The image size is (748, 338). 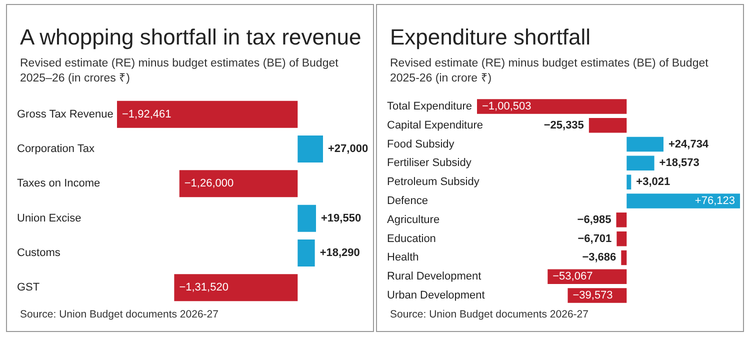 What do you see at coordinates (679, 163) in the screenshot?
I see `data-label: +18,573` at bounding box center [679, 163].